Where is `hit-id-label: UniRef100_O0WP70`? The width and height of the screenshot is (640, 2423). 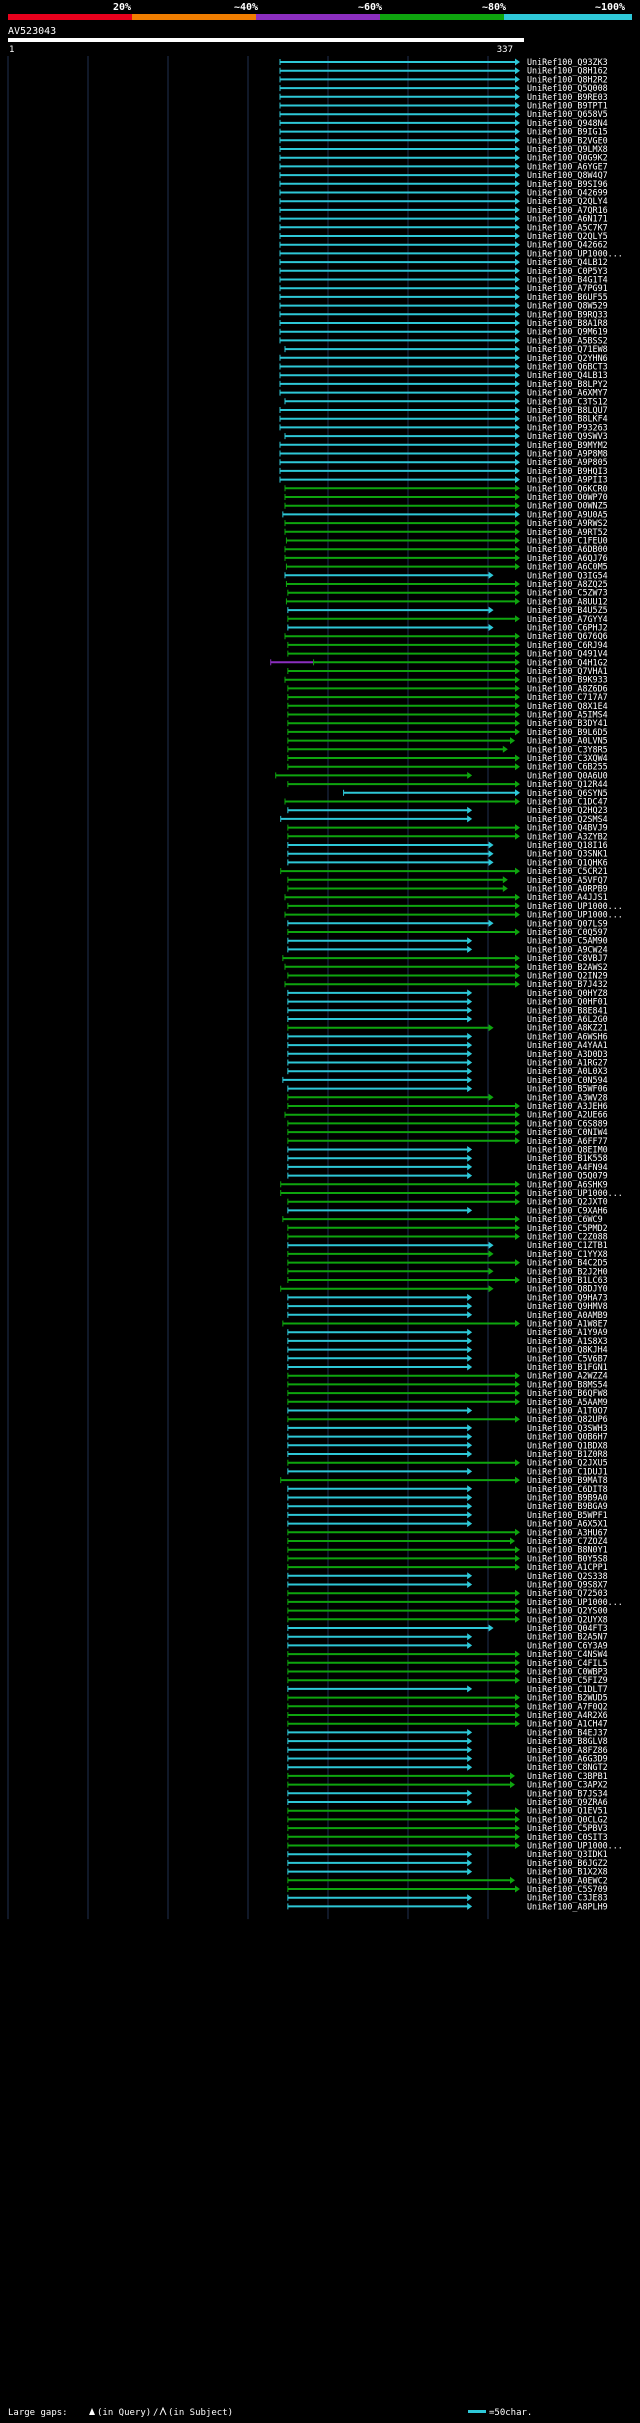 hit-id-label: UniRef100_O0WP70 is located at coordinates (567, 497).